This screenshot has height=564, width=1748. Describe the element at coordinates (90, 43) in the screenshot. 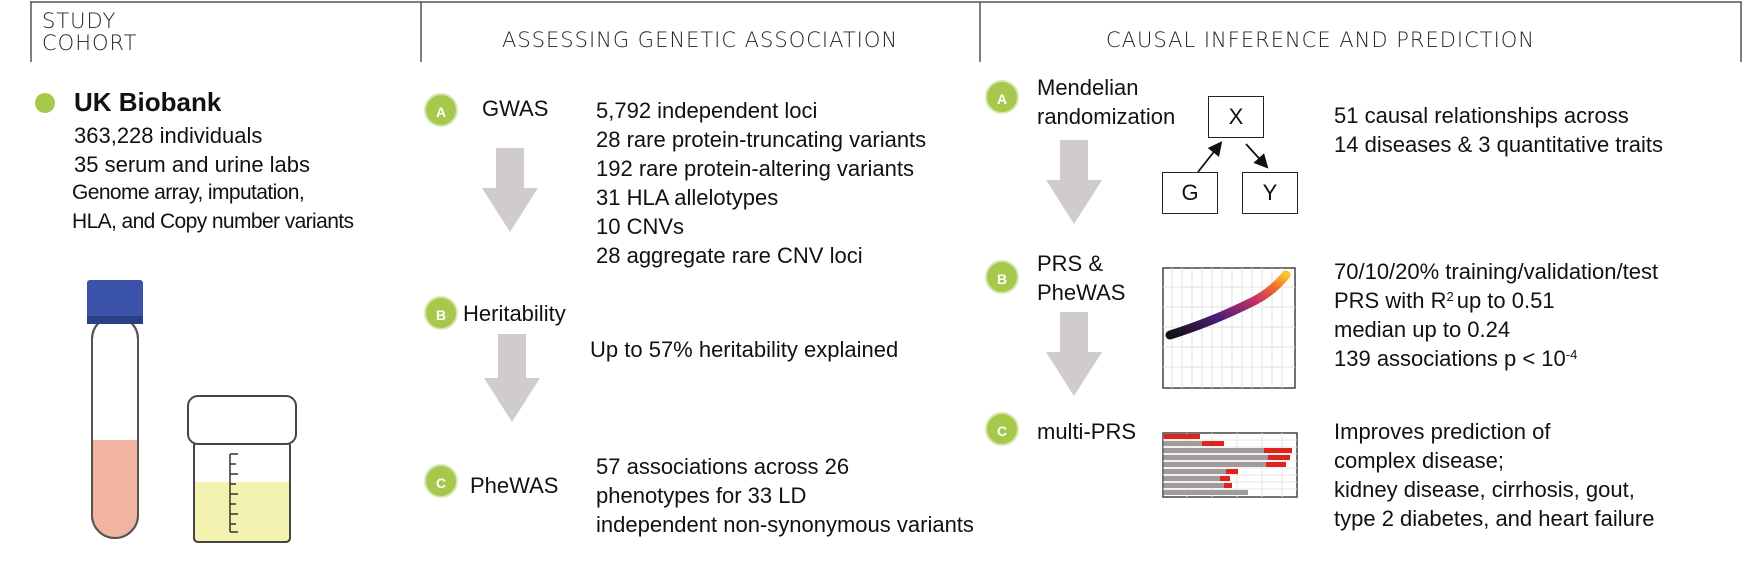

I see `header-study-line2: COHORT` at that location.